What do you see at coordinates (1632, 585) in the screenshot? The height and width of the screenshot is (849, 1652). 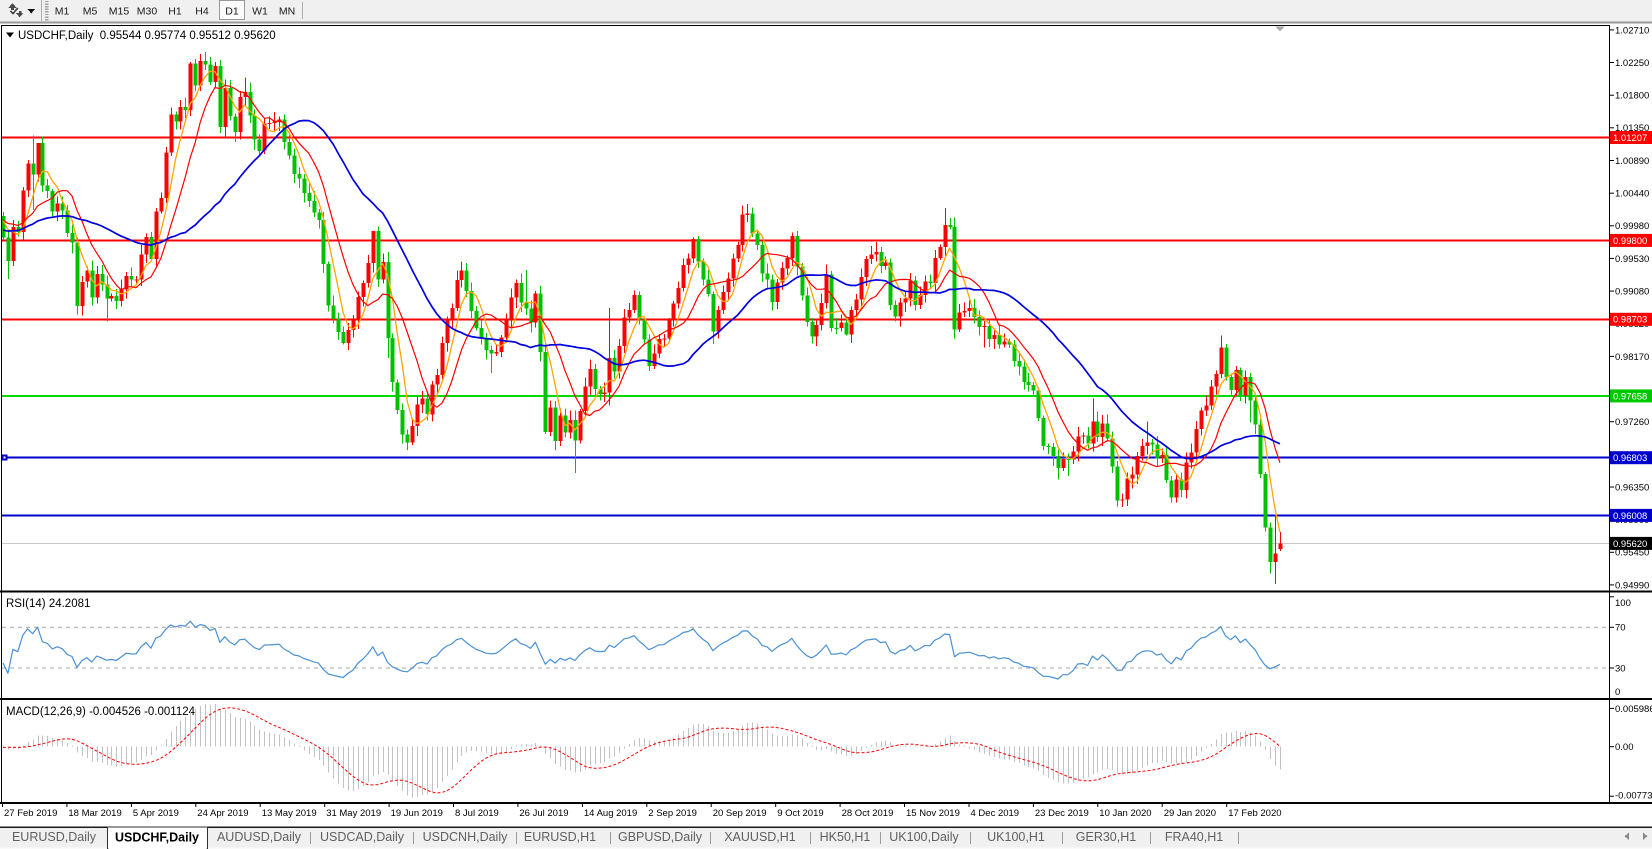 I see `svg-text: 0.94990` at bounding box center [1632, 585].